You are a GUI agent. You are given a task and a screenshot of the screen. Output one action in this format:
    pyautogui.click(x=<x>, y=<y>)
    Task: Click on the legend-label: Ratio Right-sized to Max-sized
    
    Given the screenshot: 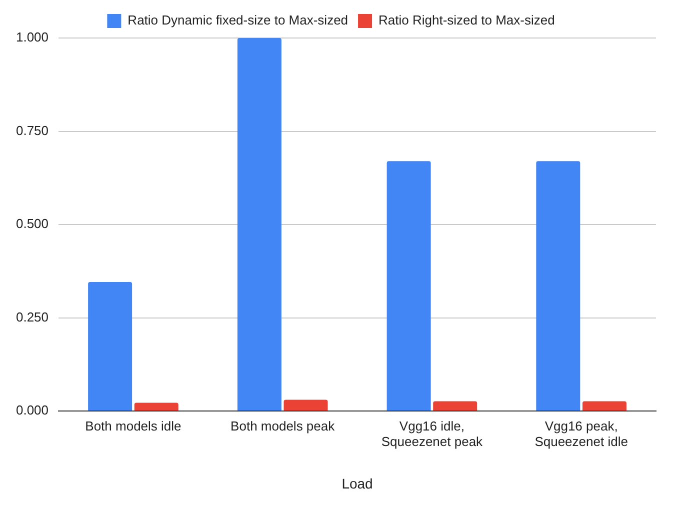 What is the action you would take?
    pyautogui.click(x=466, y=20)
    